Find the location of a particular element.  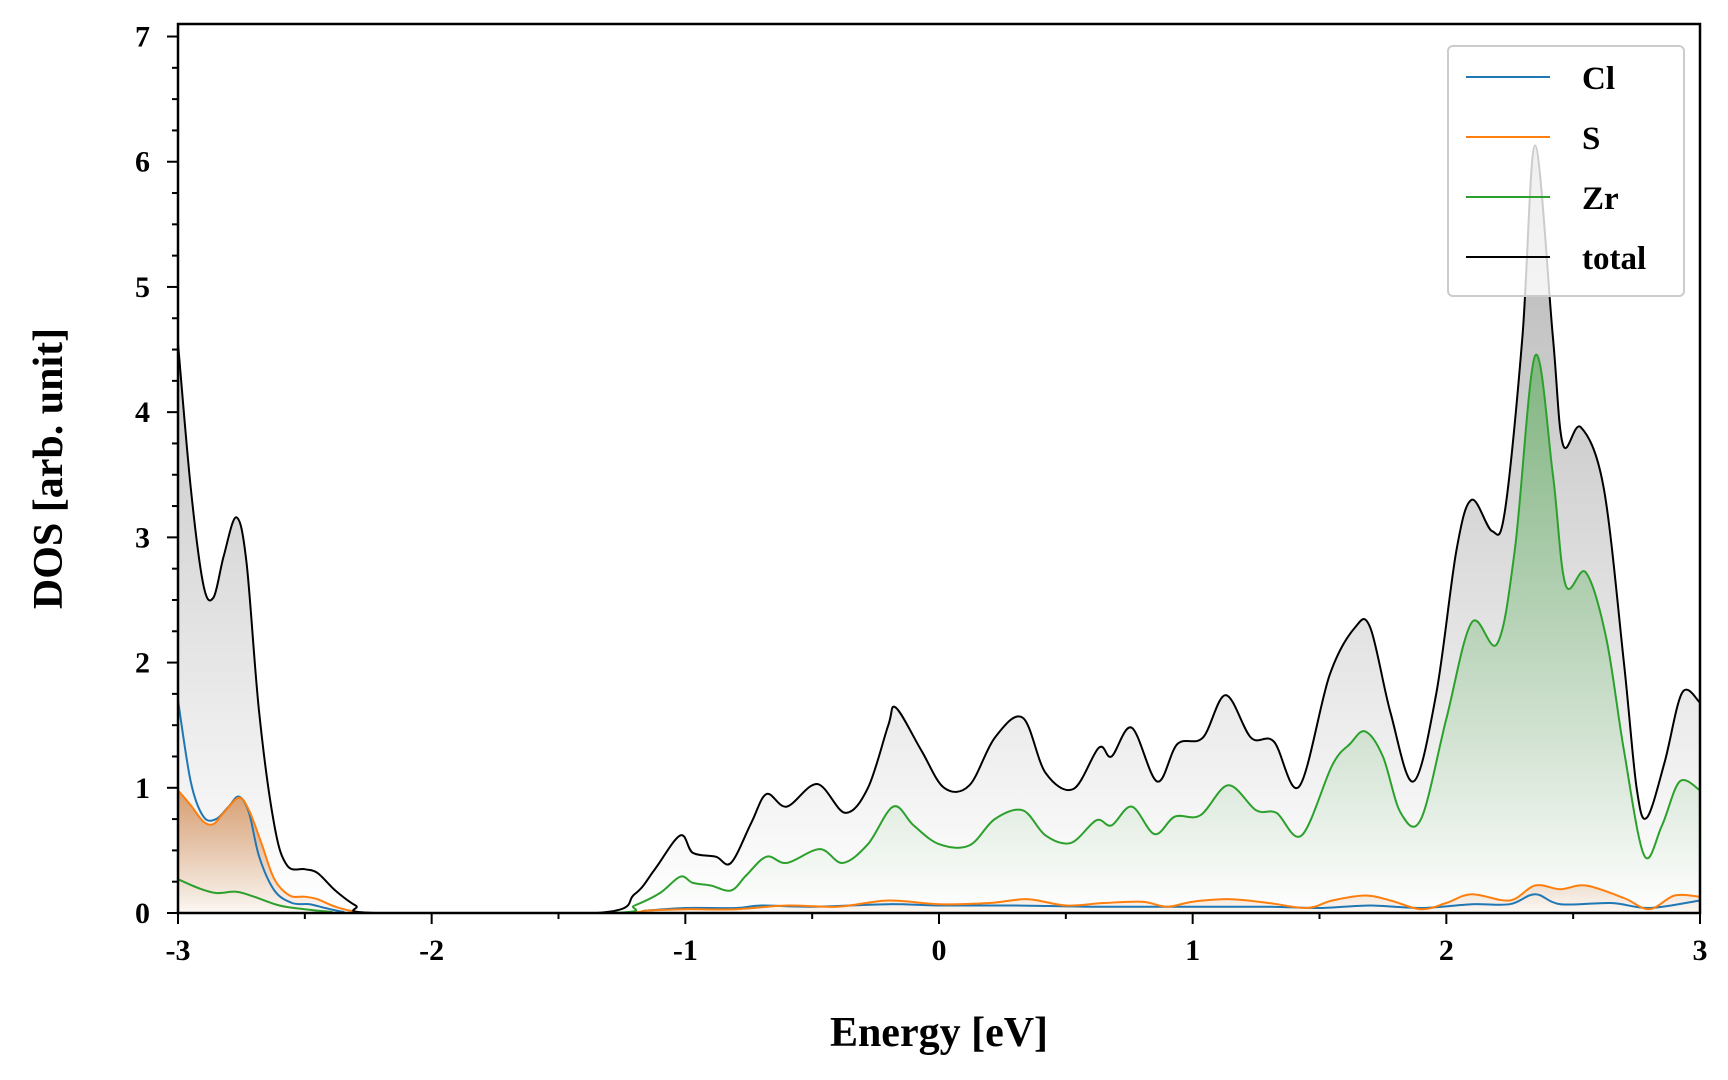

y-axis-title: DOS [arb. unit] is located at coordinates (49, 468).